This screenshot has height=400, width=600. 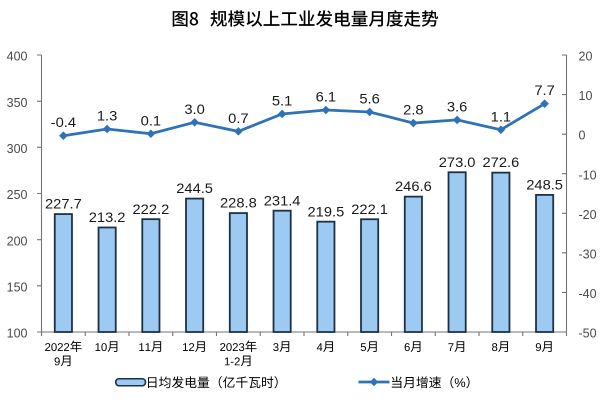 What do you see at coordinates (64, 122) in the screenshot?
I see `svg-text: -0.4` at bounding box center [64, 122].